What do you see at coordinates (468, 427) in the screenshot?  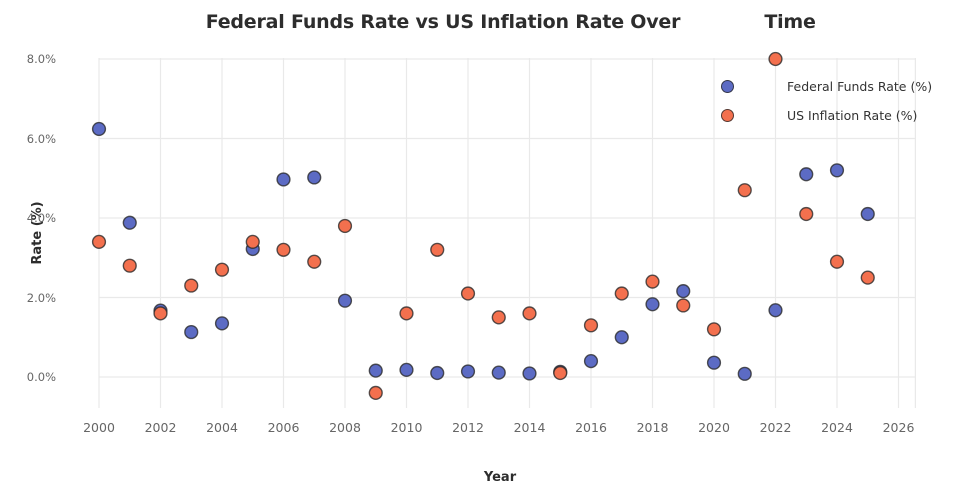 I see `x-tick-label: 2012` at bounding box center [468, 427].